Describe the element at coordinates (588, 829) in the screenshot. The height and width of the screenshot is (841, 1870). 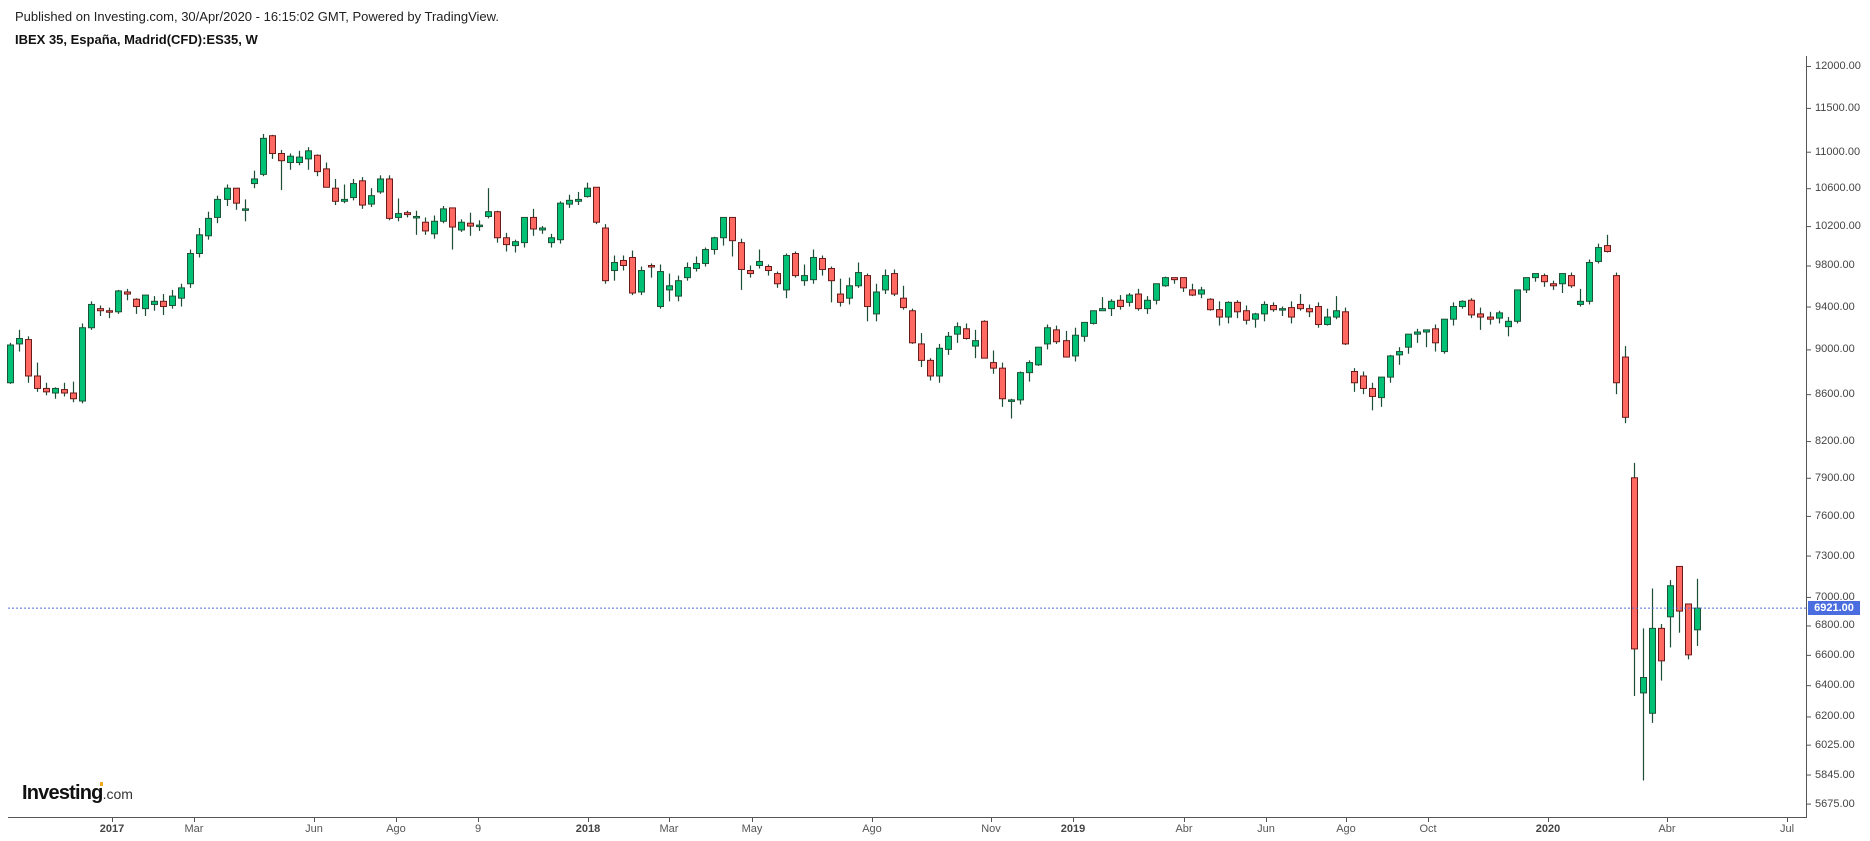
I see `x-axis-label: 2018` at that location.